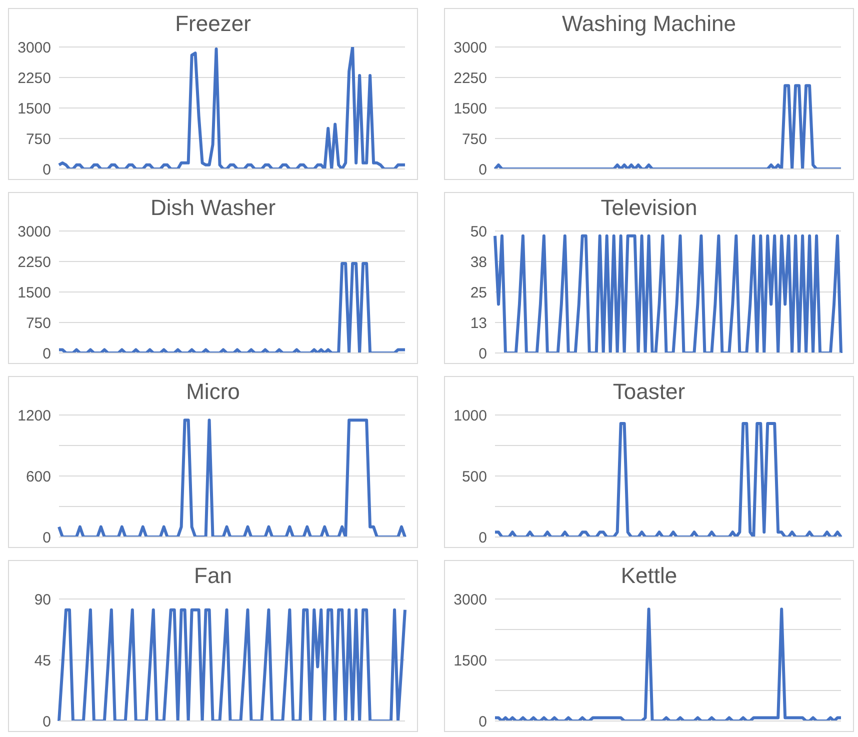 The height and width of the screenshot is (737, 858). Describe the element at coordinates (474, 477) in the screenshot. I see `y-tick-label: 500` at that location.